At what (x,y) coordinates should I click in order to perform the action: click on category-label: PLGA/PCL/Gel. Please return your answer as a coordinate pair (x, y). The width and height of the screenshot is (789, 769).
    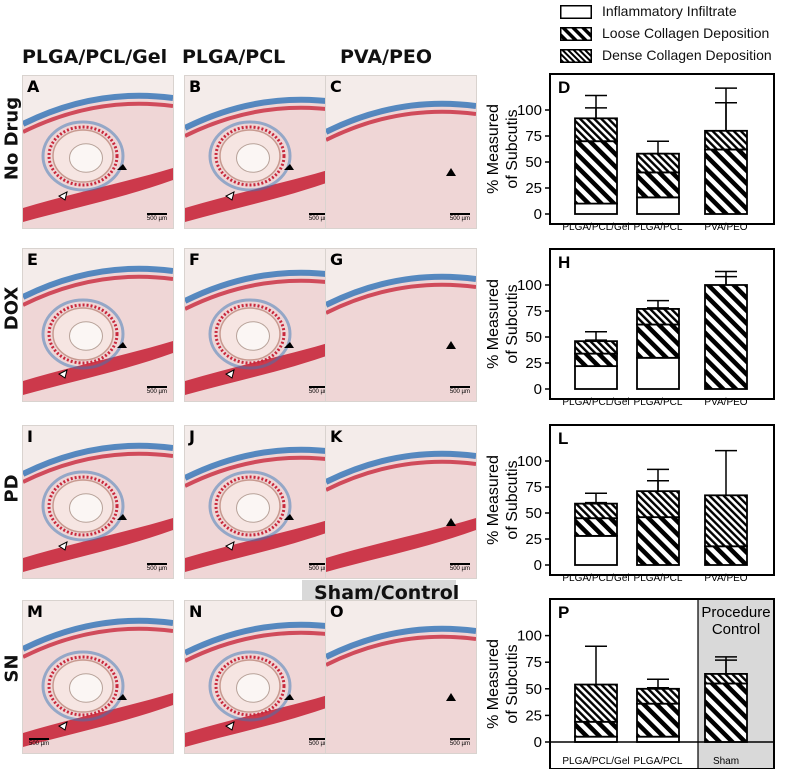
    Looking at the image, I should click on (595, 227).